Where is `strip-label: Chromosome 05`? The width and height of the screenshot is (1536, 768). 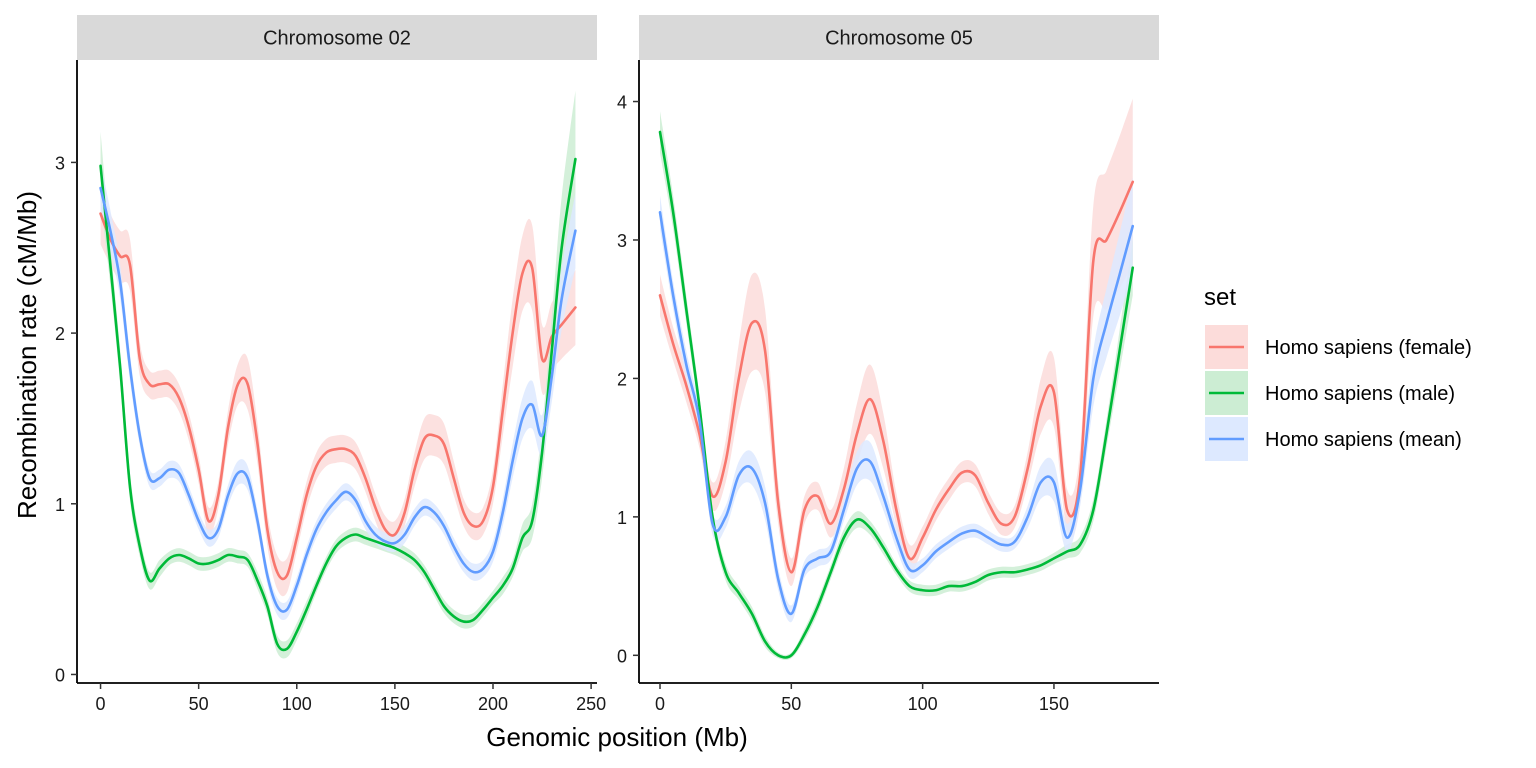
strip-label: Chromosome 05 is located at coordinates (899, 39).